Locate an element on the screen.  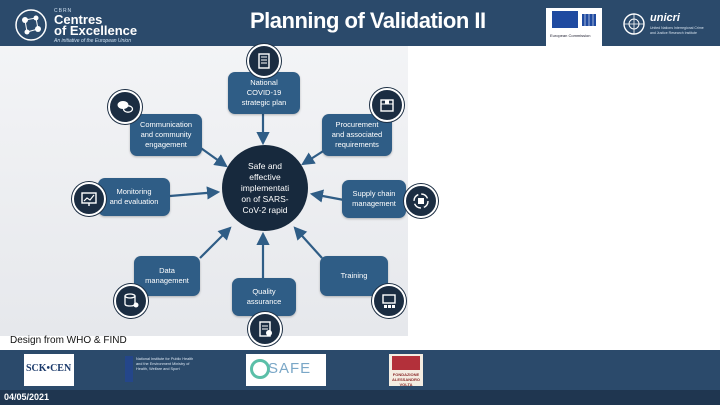
eu-text: European Commission is located at coordinates (570, 35).